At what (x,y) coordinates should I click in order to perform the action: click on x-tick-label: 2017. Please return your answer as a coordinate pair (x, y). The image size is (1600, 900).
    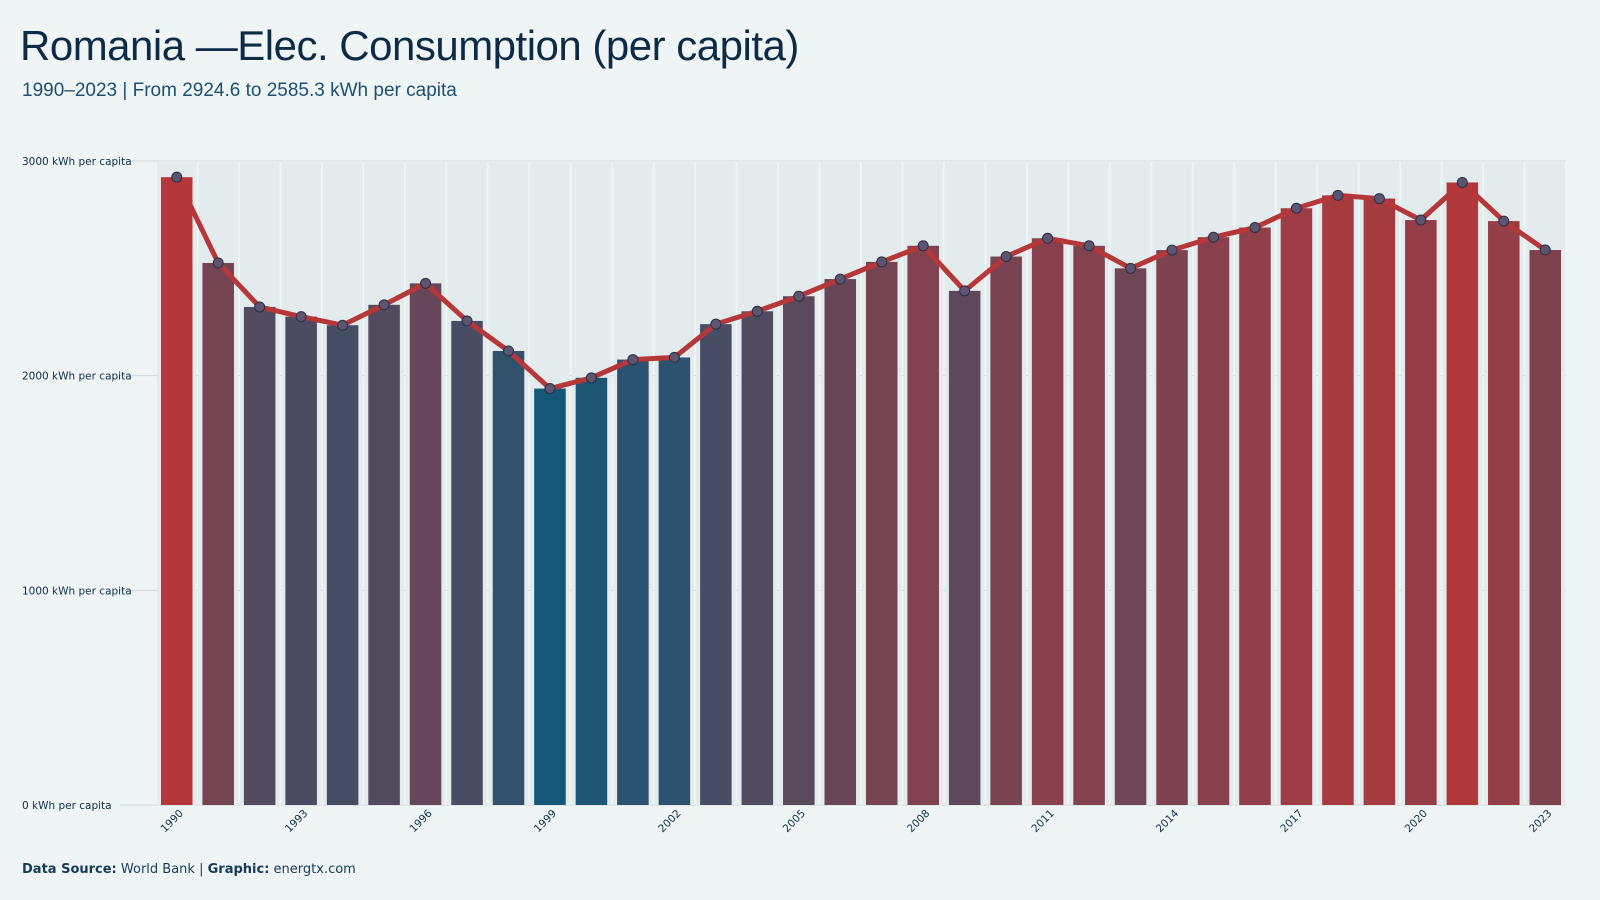
    Looking at the image, I should click on (1291, 821).